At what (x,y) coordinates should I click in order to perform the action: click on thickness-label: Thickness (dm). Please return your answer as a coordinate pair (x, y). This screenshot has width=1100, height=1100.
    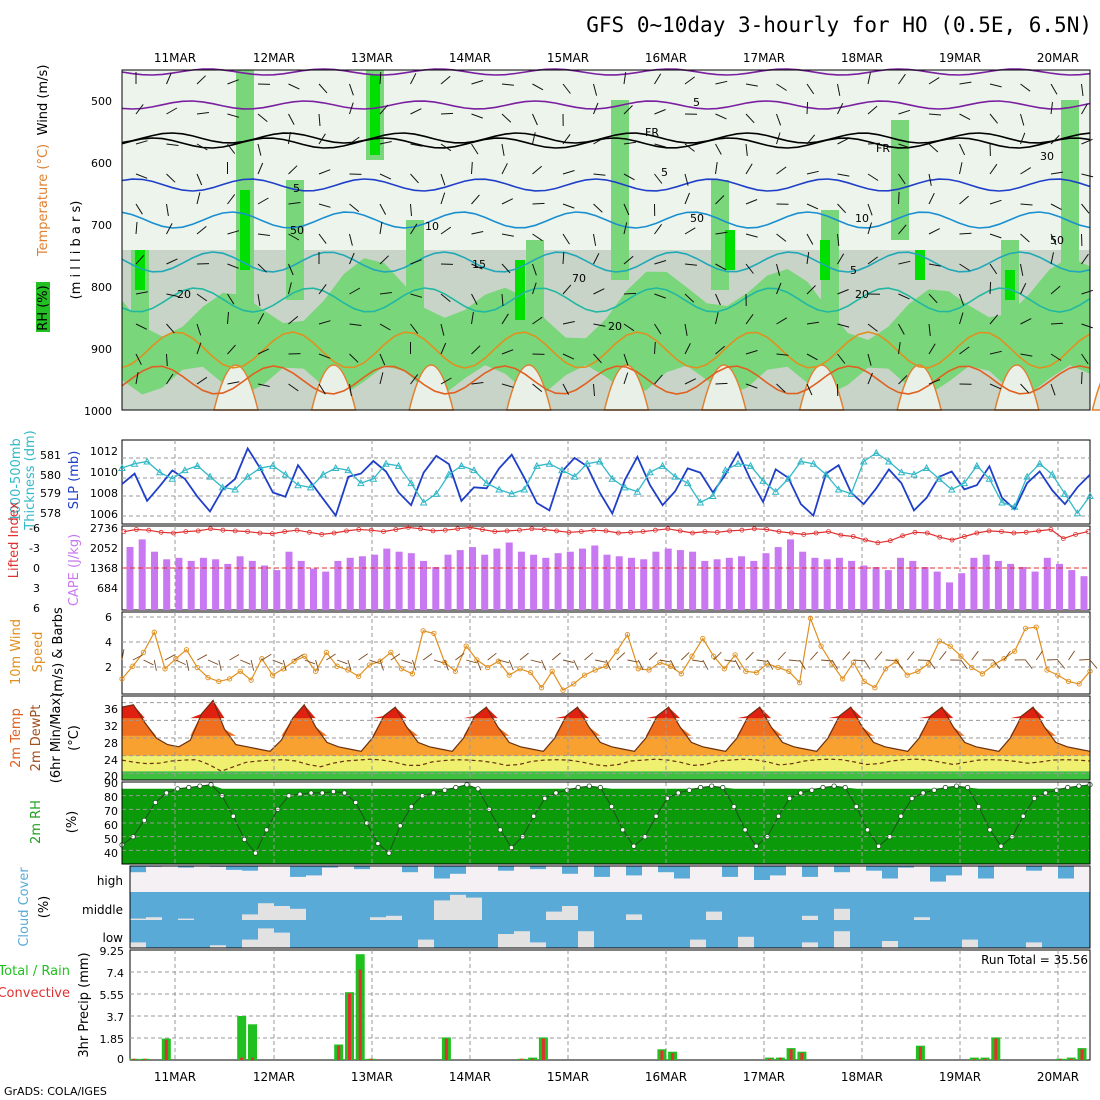
    Looking at the image, I should click on (30, 480).